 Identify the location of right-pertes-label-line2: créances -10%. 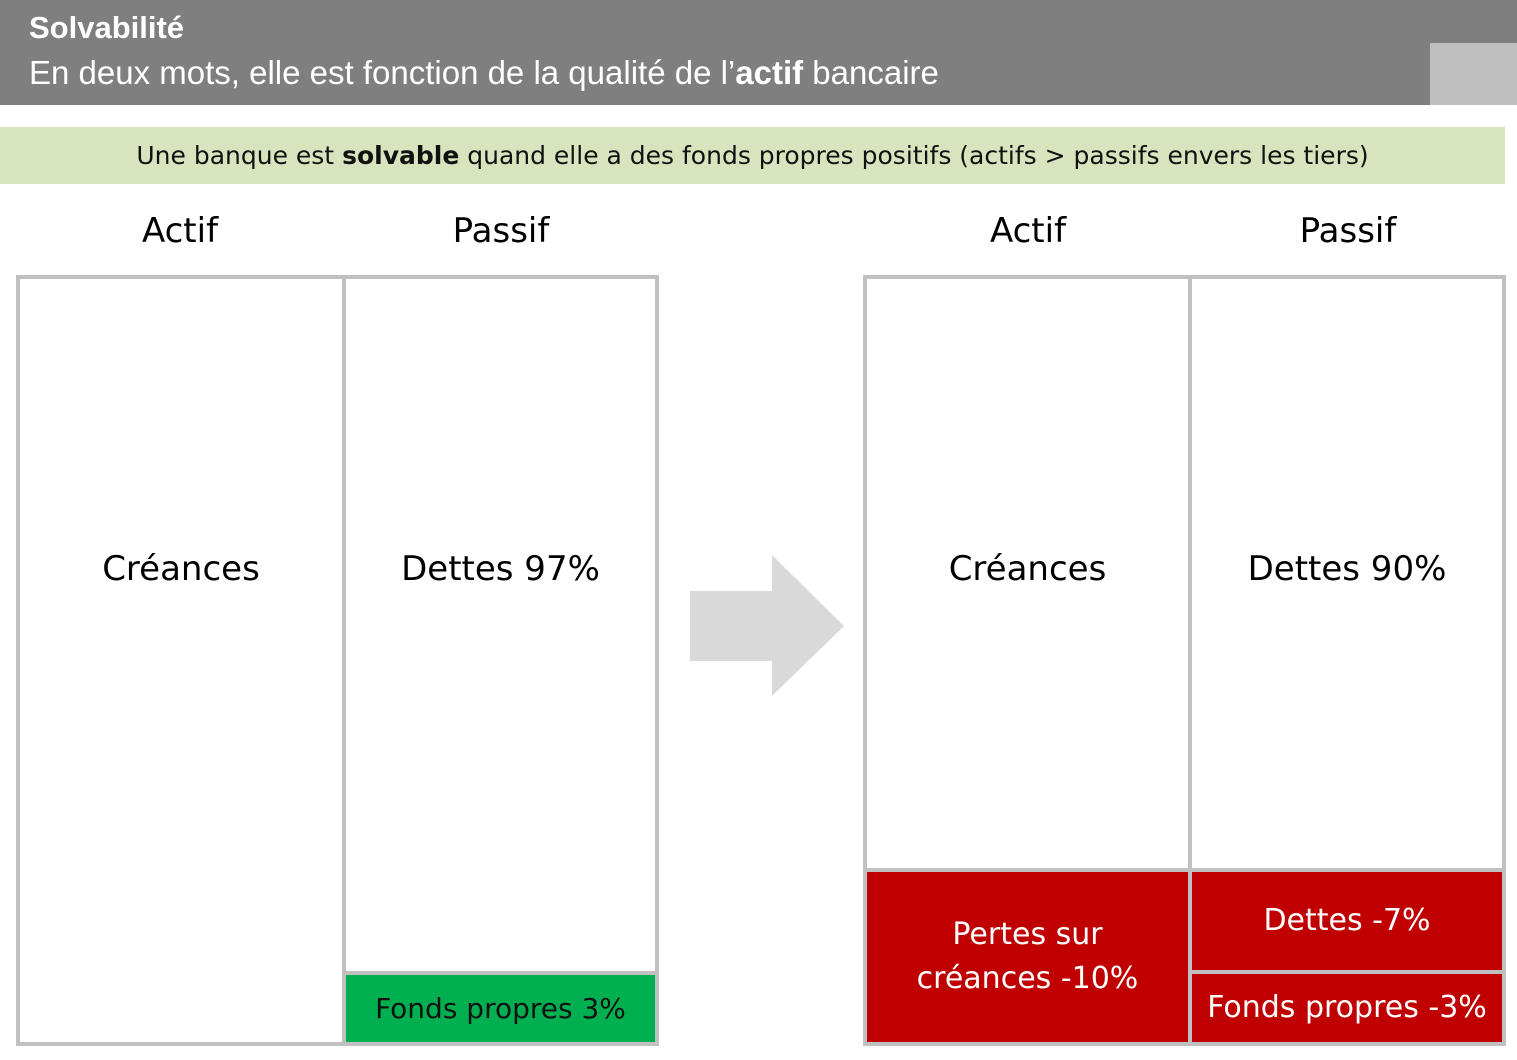
(1027, 978).